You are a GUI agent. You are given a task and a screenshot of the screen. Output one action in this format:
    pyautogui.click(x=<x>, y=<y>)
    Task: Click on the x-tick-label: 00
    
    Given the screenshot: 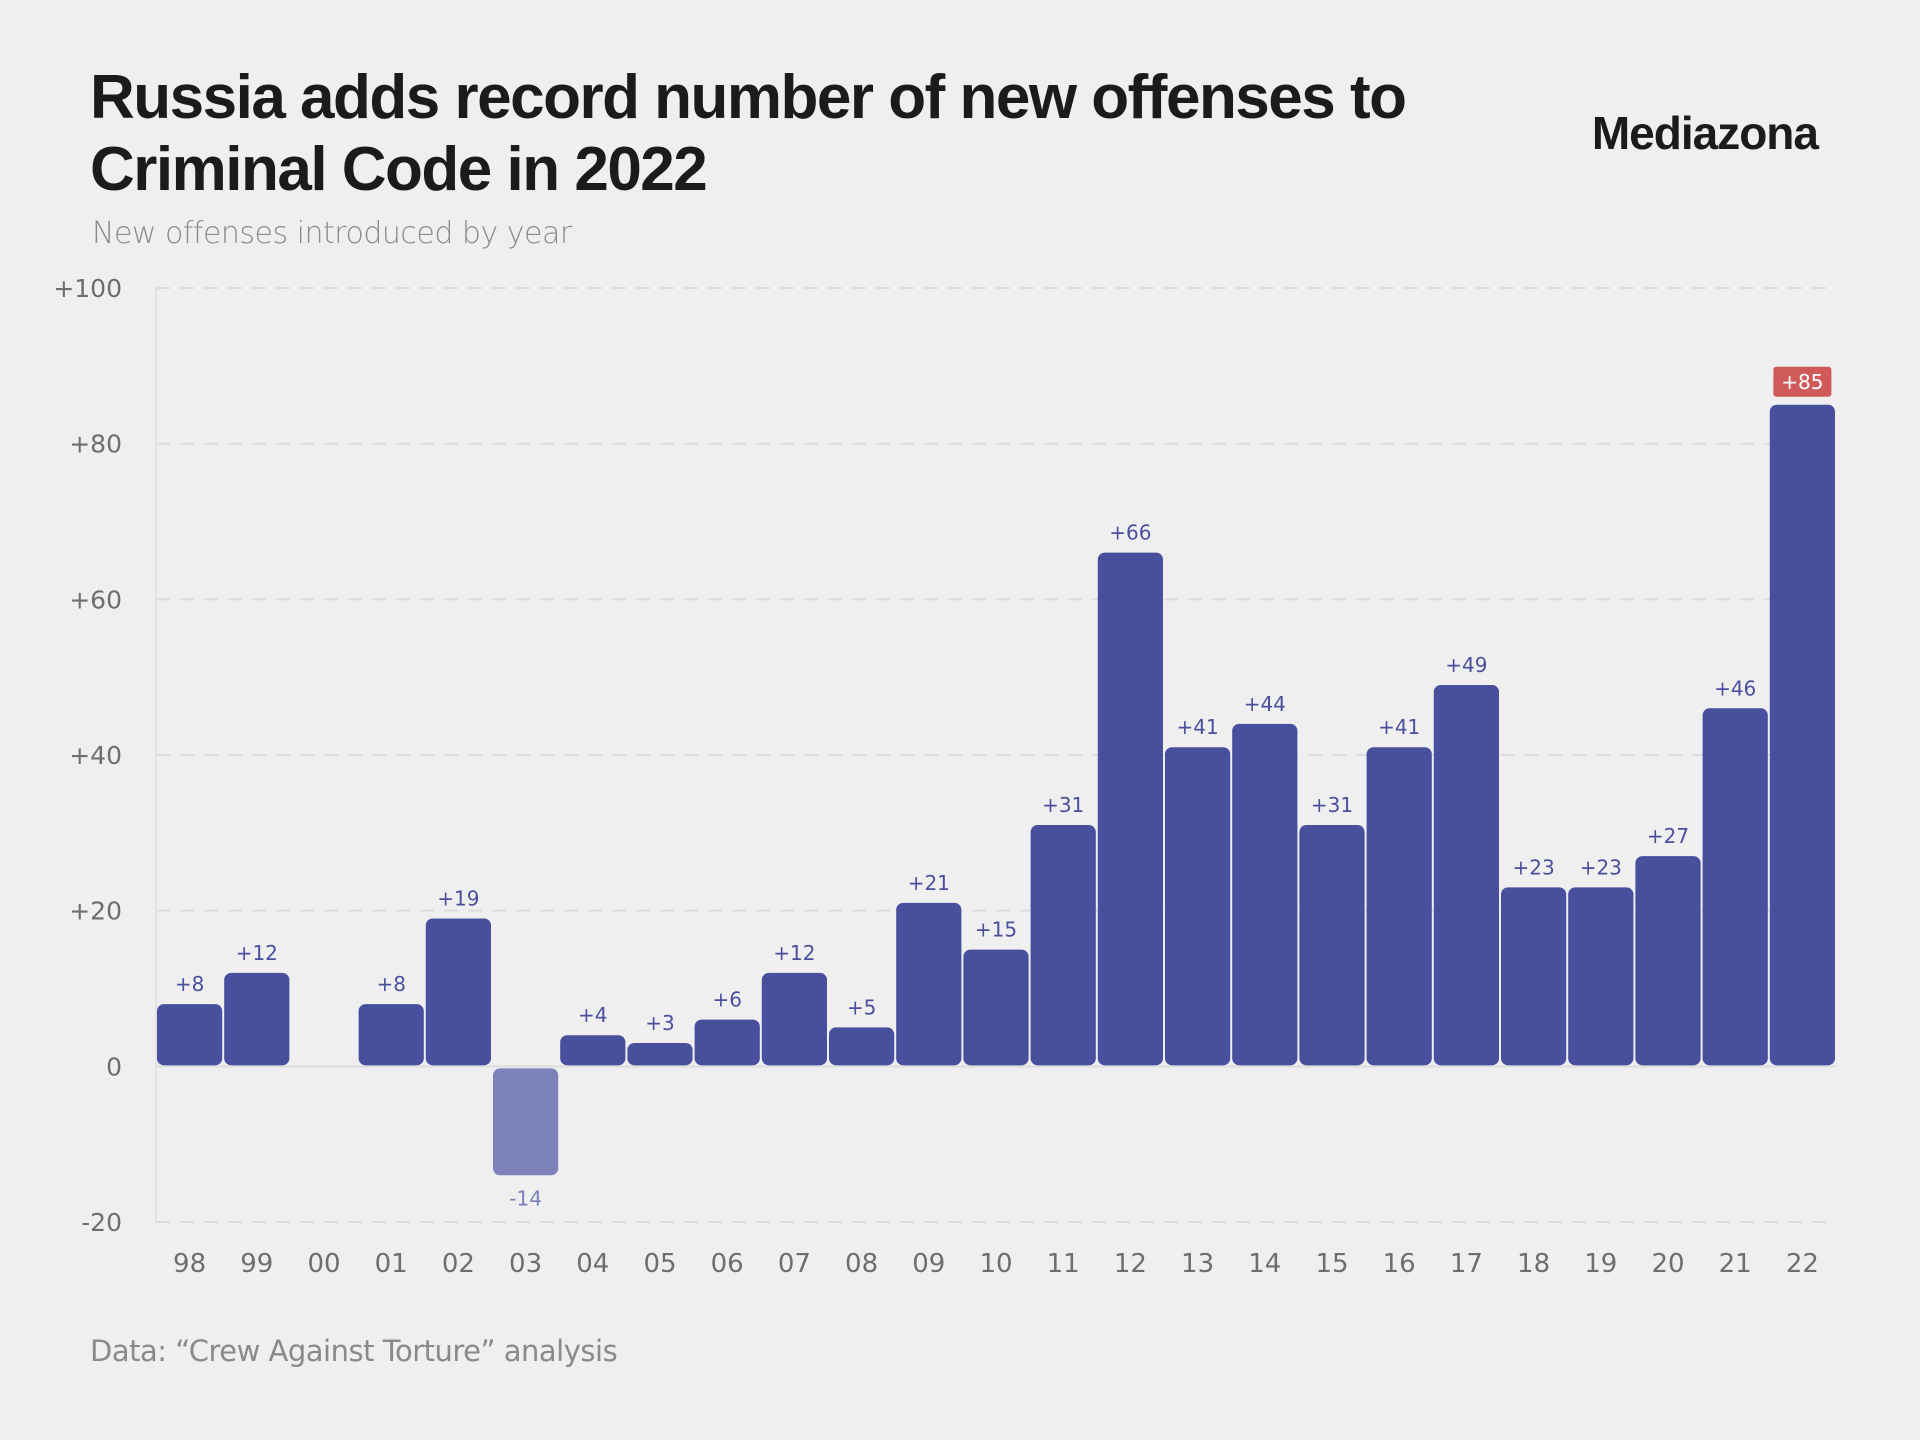 What is the action you would take?
    pyautogui.click(x=323, y=1264)
    